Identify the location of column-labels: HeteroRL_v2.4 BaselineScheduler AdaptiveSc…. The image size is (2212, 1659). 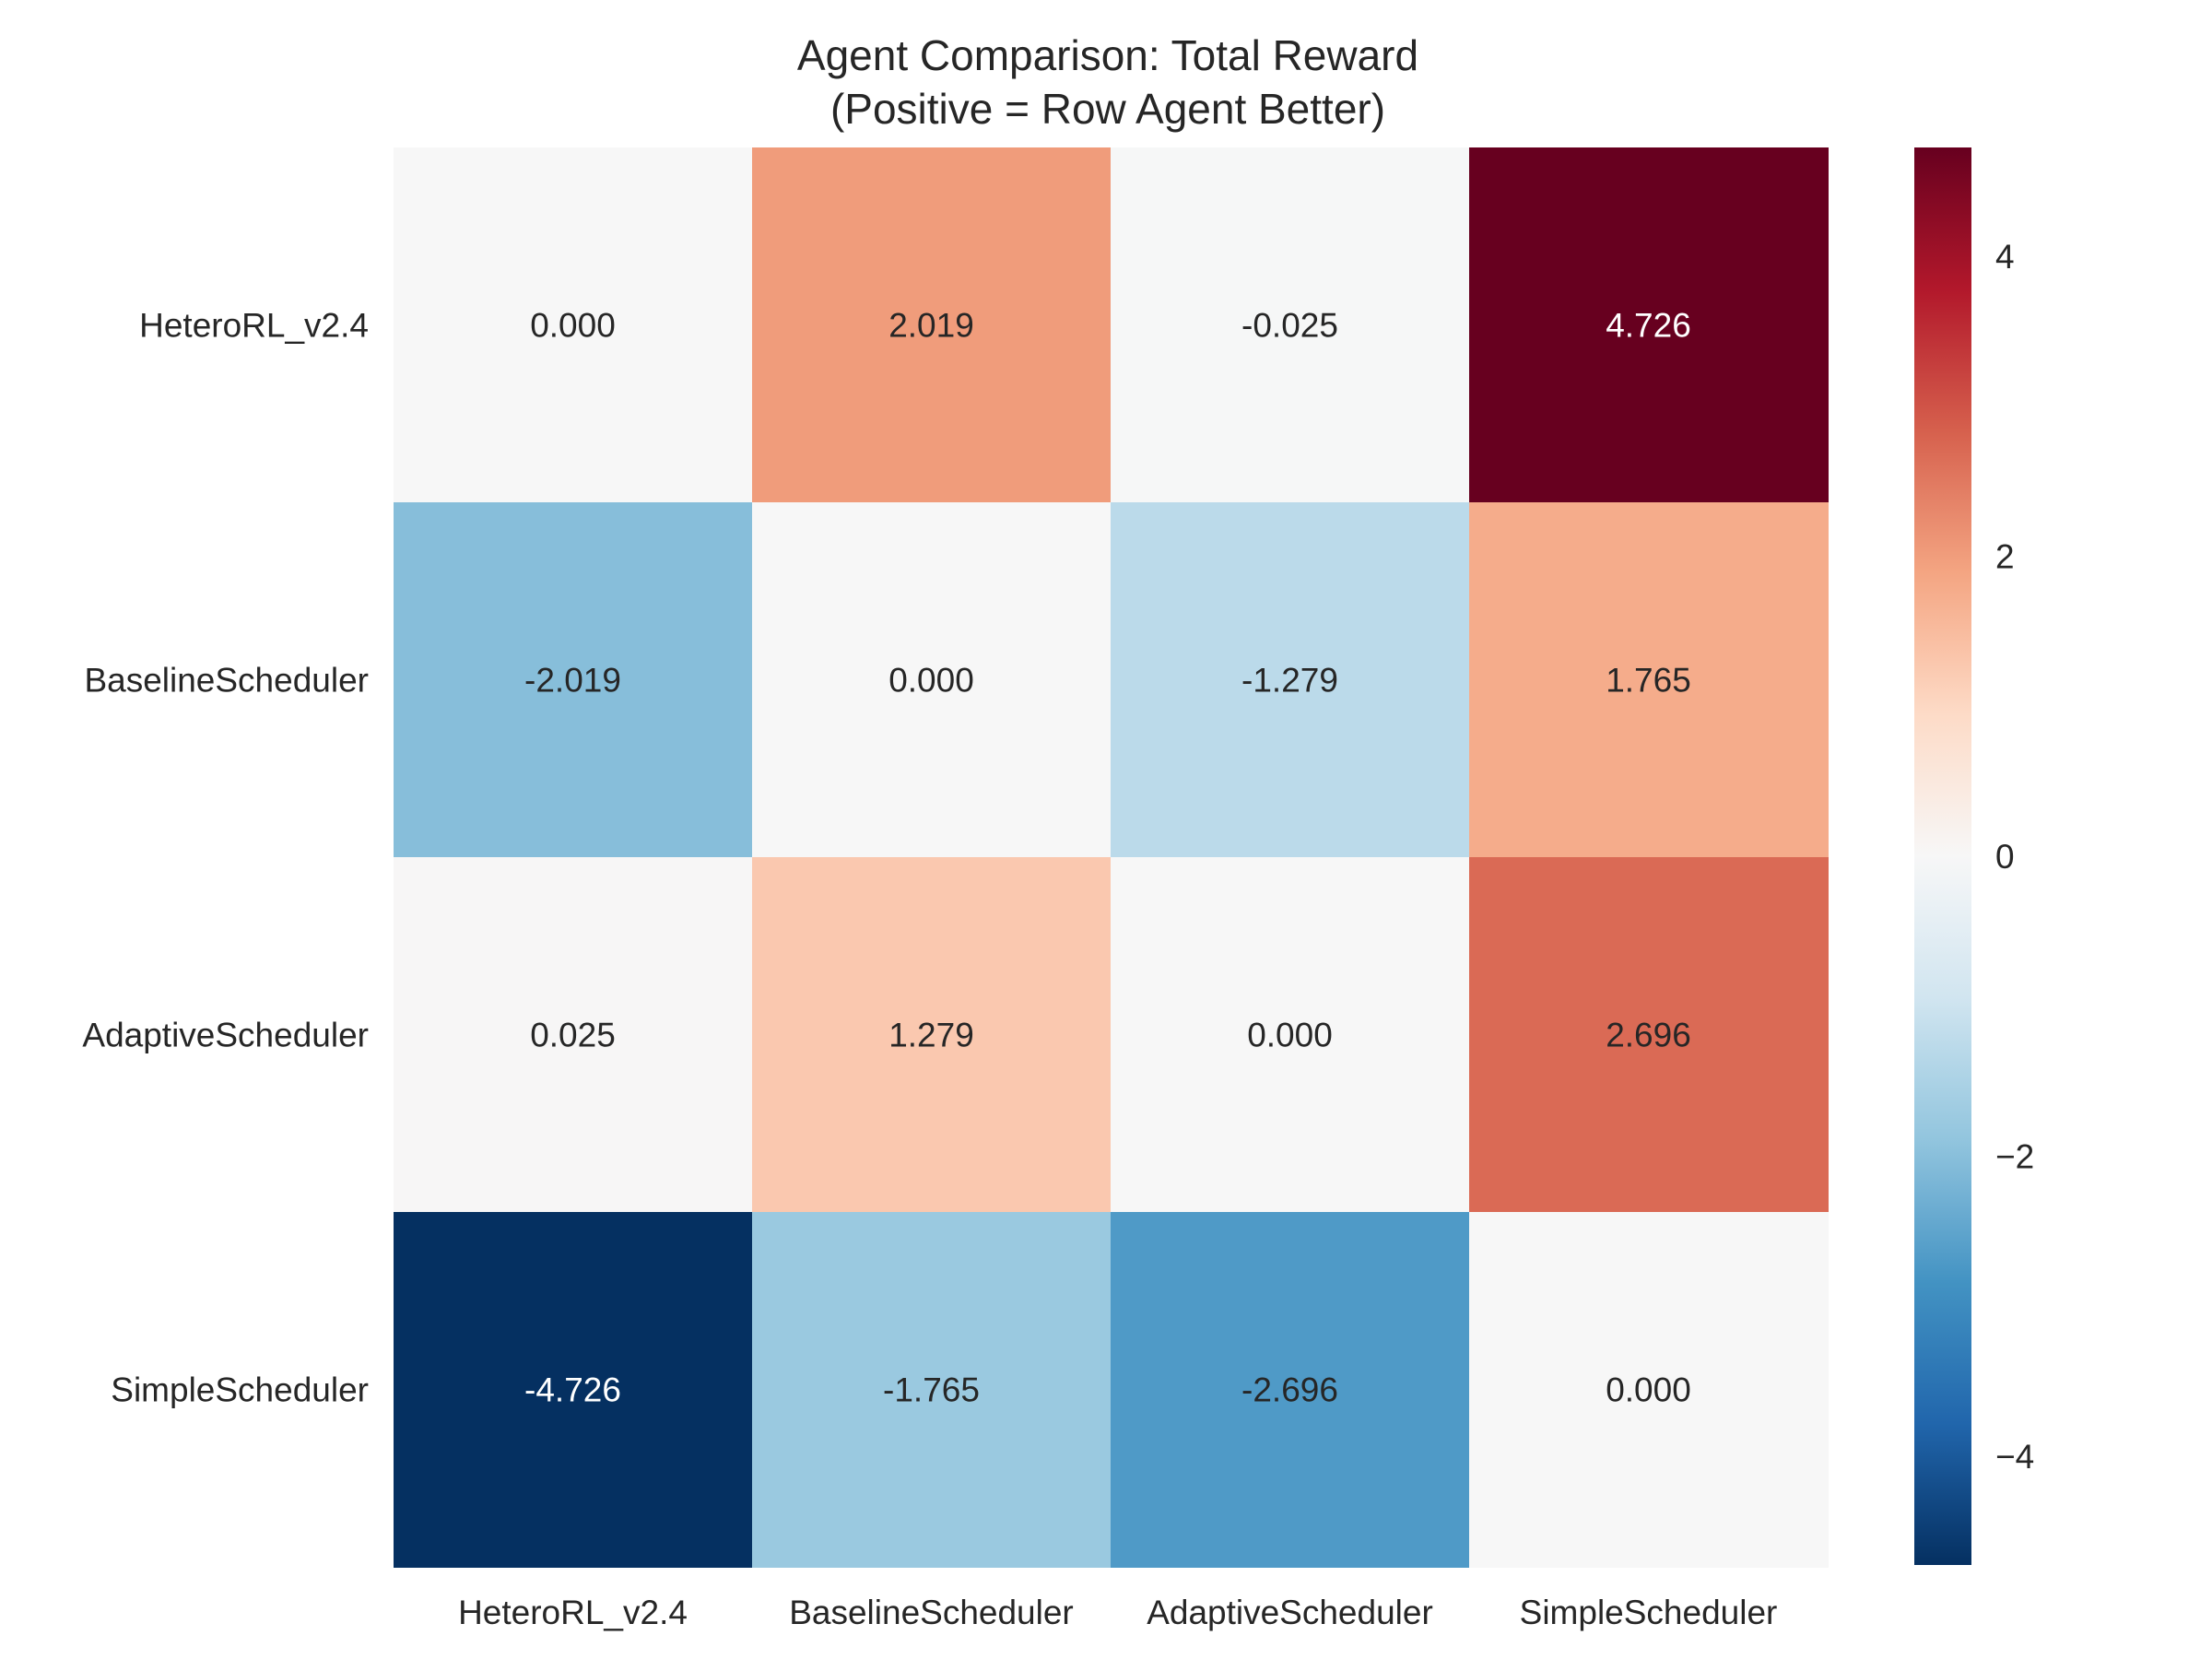
(1117, 1612).